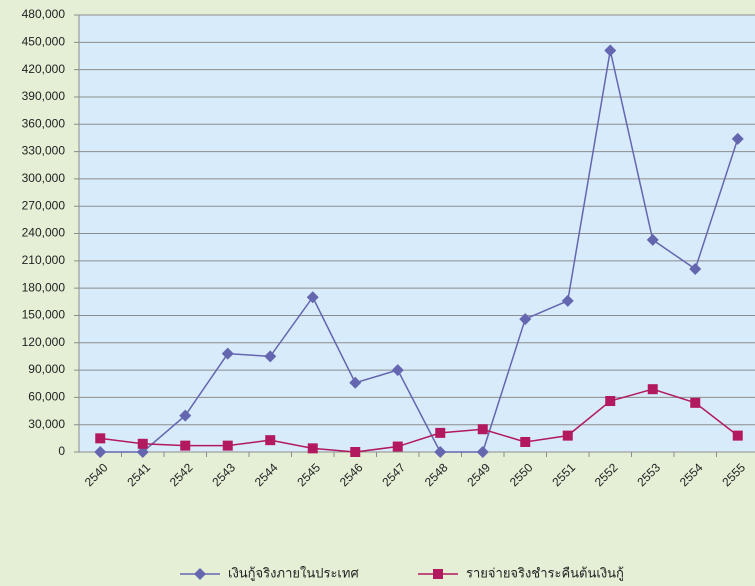  Describe the element at coordinates (521, 474) in the screenshot. I see `x-tick-label: 2550` at that location.